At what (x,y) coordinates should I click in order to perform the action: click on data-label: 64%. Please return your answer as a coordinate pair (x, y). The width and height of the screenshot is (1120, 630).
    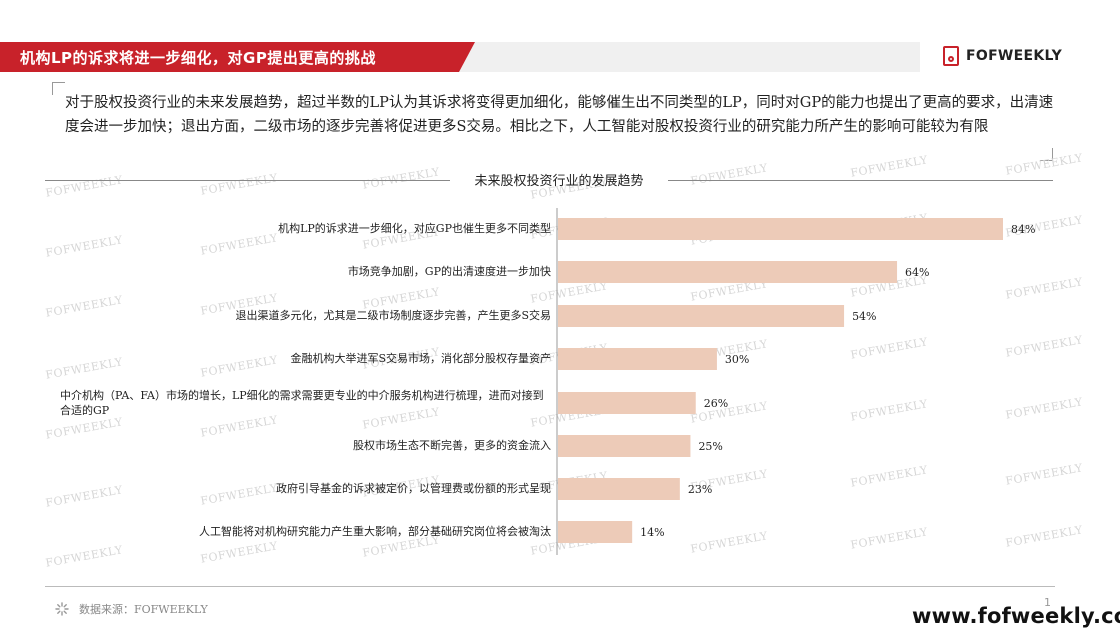
    Looking at the image, I should click on (917, 272).